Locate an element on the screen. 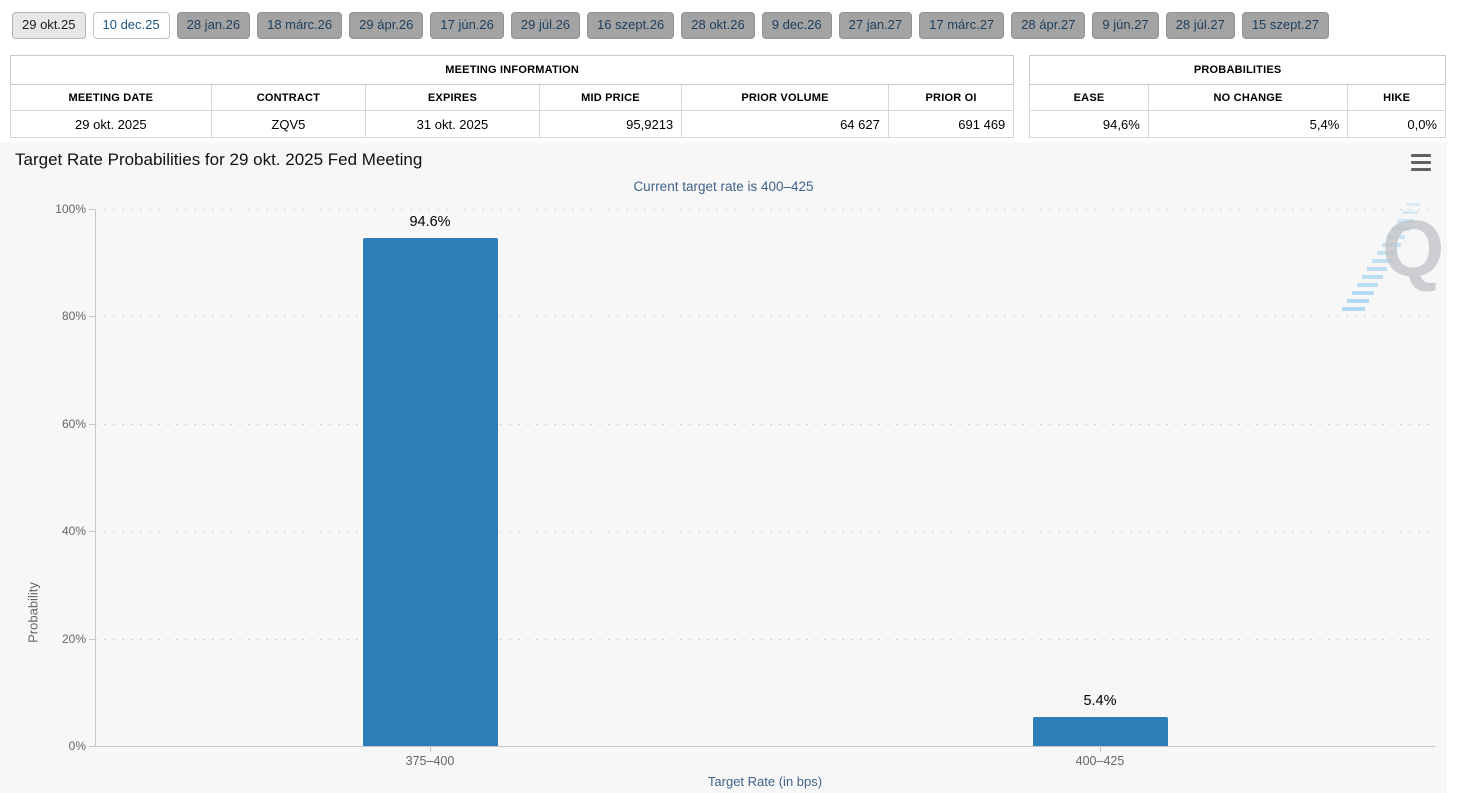 The width and height of the screenshot is (1460, 793). probabilities-title: PROBABILITIES is located at coordinates (1237, 70).